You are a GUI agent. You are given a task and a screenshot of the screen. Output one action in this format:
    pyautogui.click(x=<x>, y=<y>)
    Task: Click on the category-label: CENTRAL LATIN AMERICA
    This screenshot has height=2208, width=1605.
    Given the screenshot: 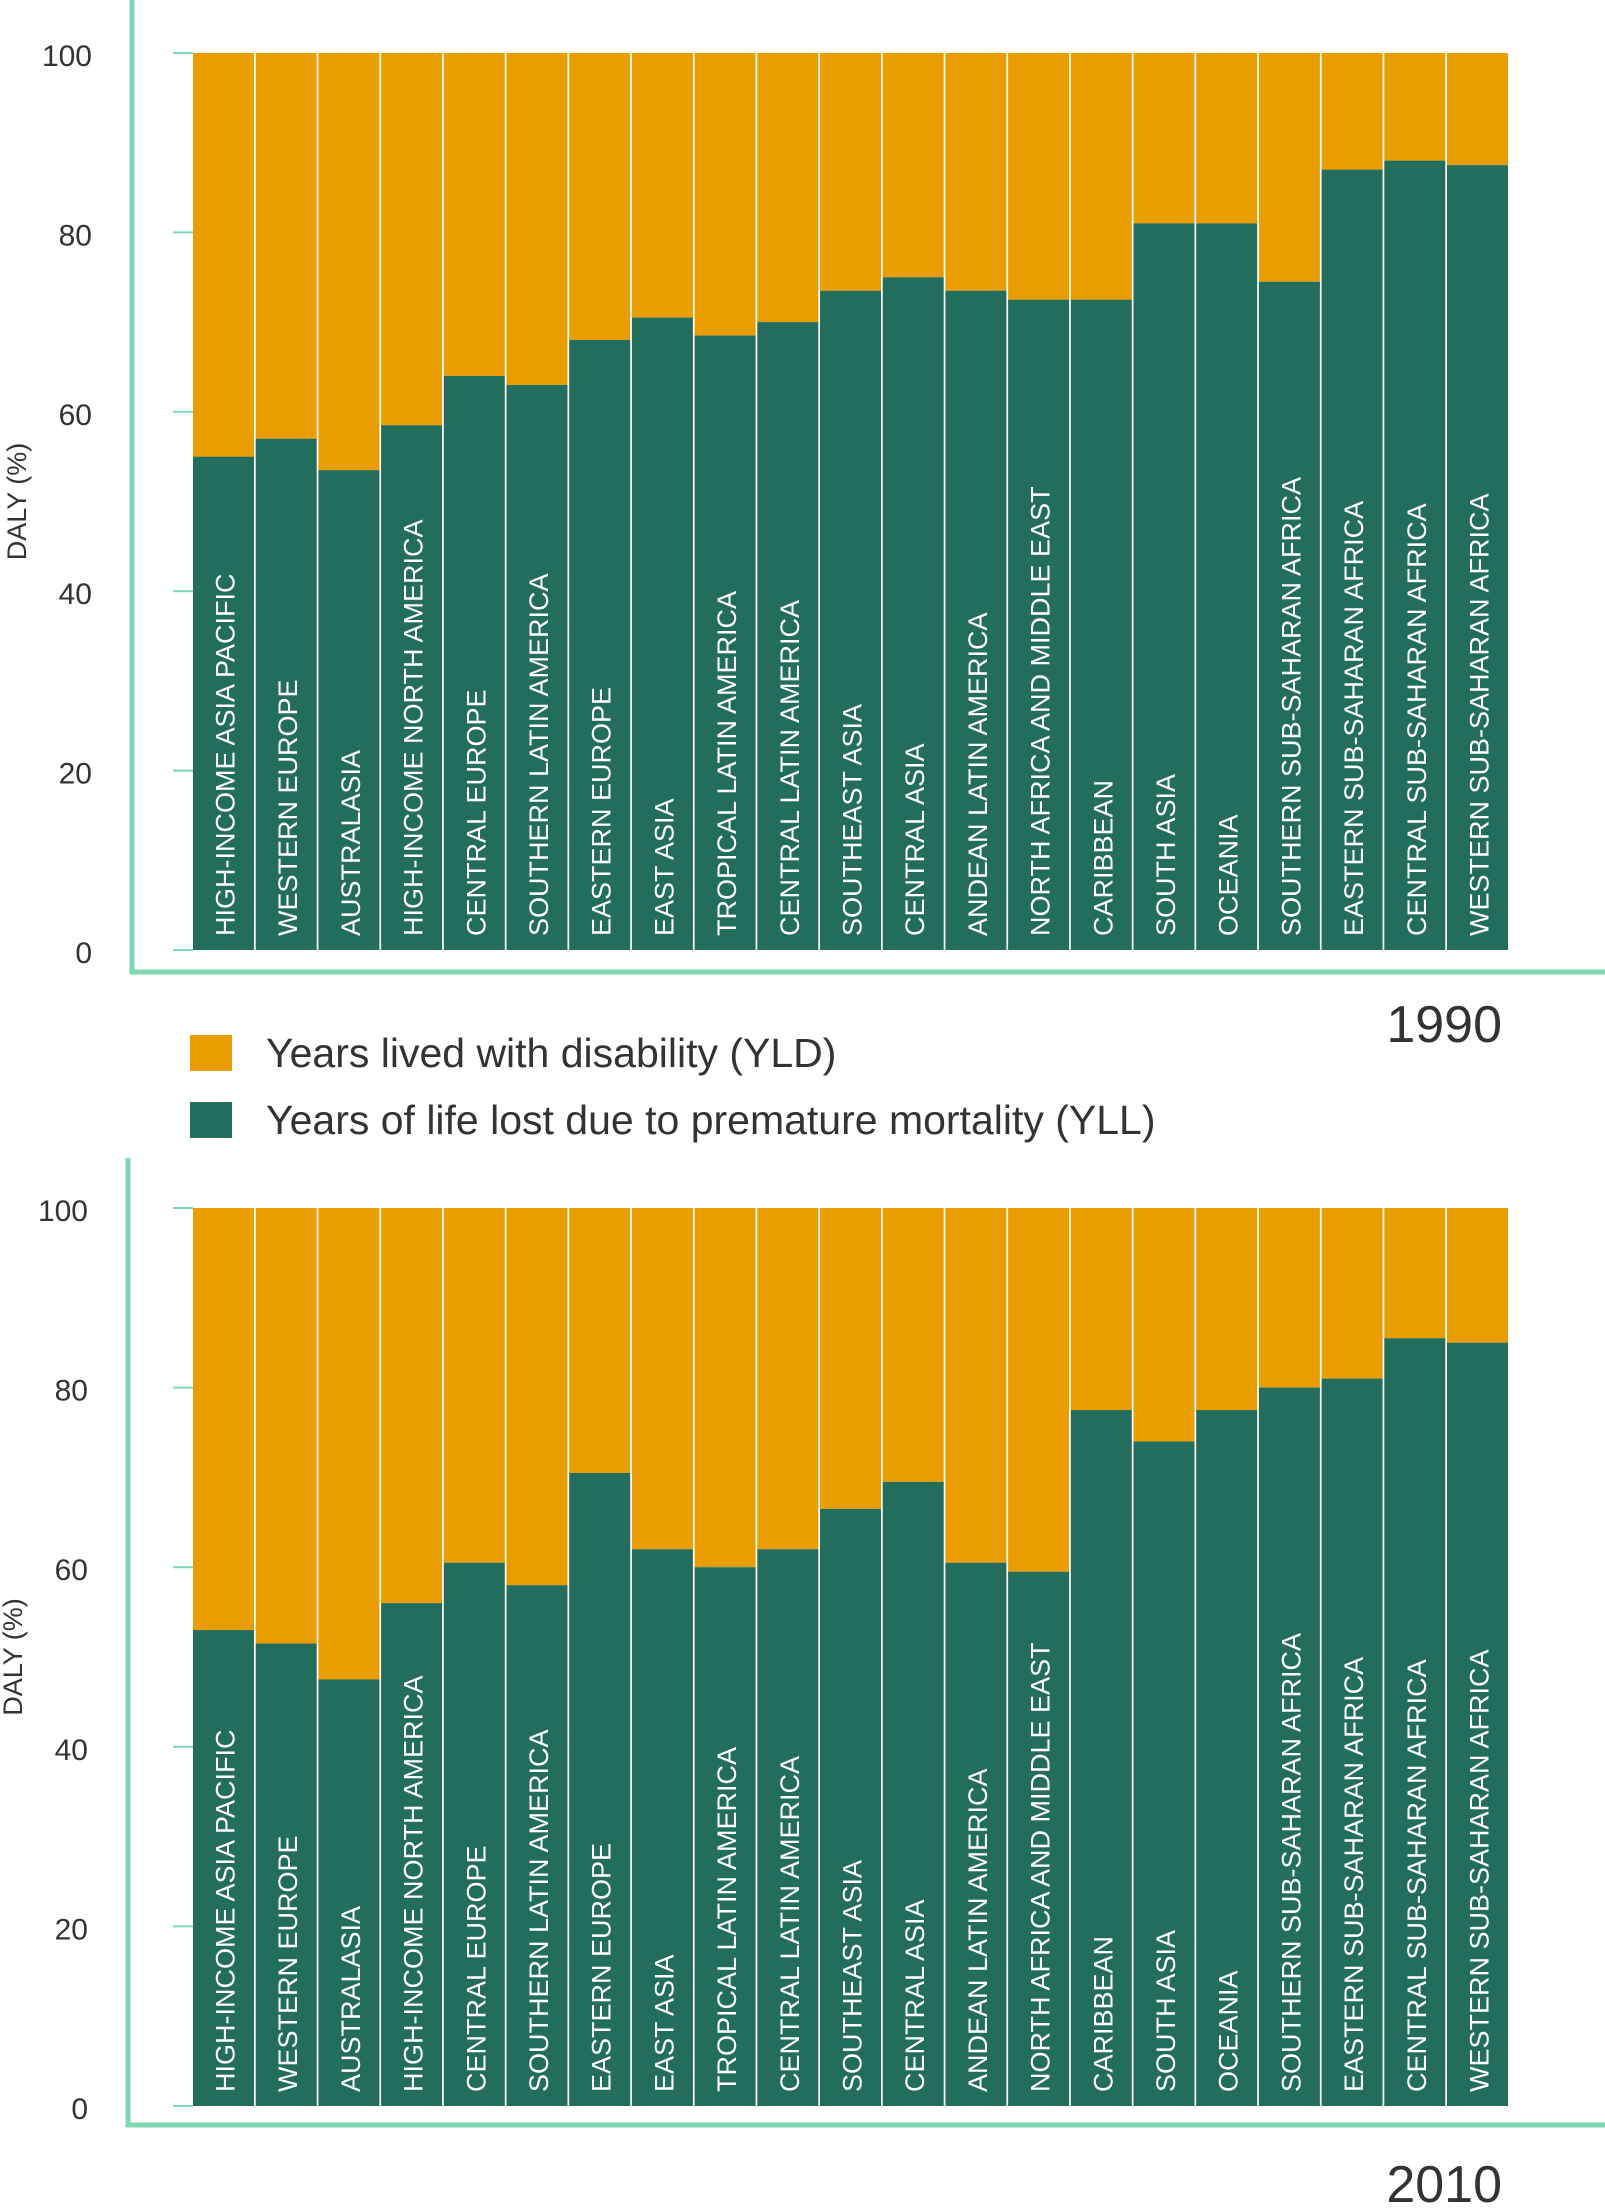 What is the action you would take?
    pyautogui.click(x=790, y=1924)
    